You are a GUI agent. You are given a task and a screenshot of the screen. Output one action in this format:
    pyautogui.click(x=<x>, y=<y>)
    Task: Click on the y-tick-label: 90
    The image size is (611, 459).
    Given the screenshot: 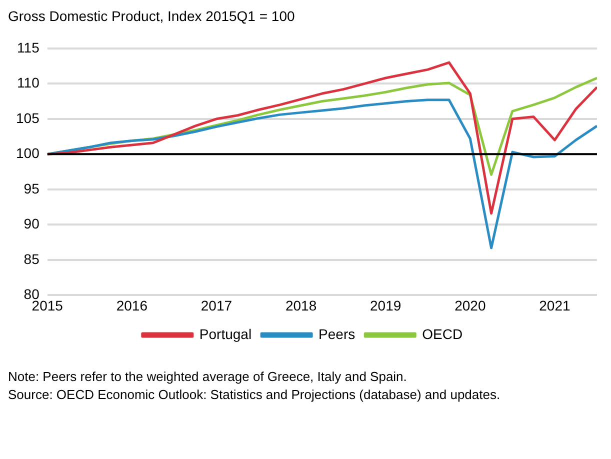 What is the action you would take?
    pyautogui.click(x=32, y=224)
    